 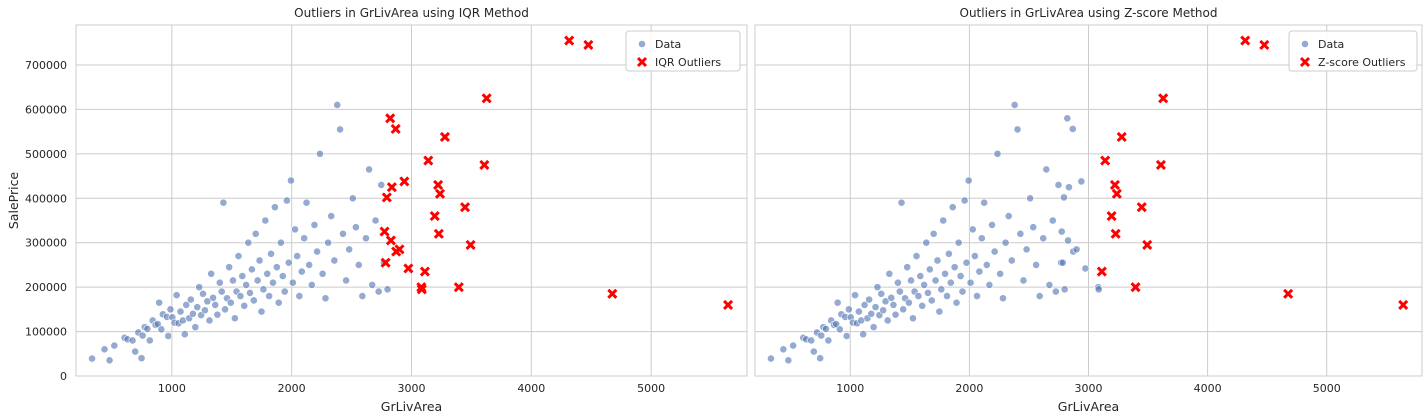 I want to click on y-tick-label: 500000, so click(x=46, y=154).